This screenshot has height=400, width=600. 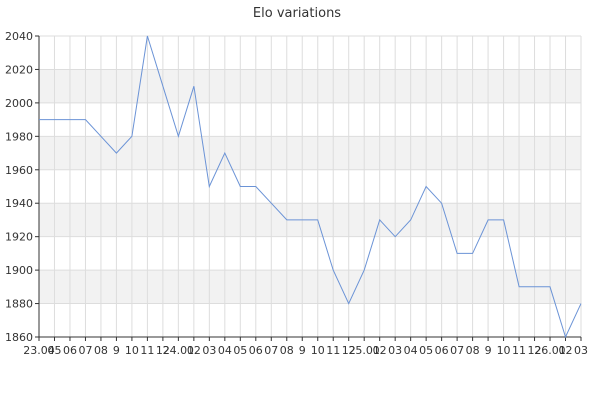 I want to click on chart-title: Elo variations, so click(x=297, y=13).